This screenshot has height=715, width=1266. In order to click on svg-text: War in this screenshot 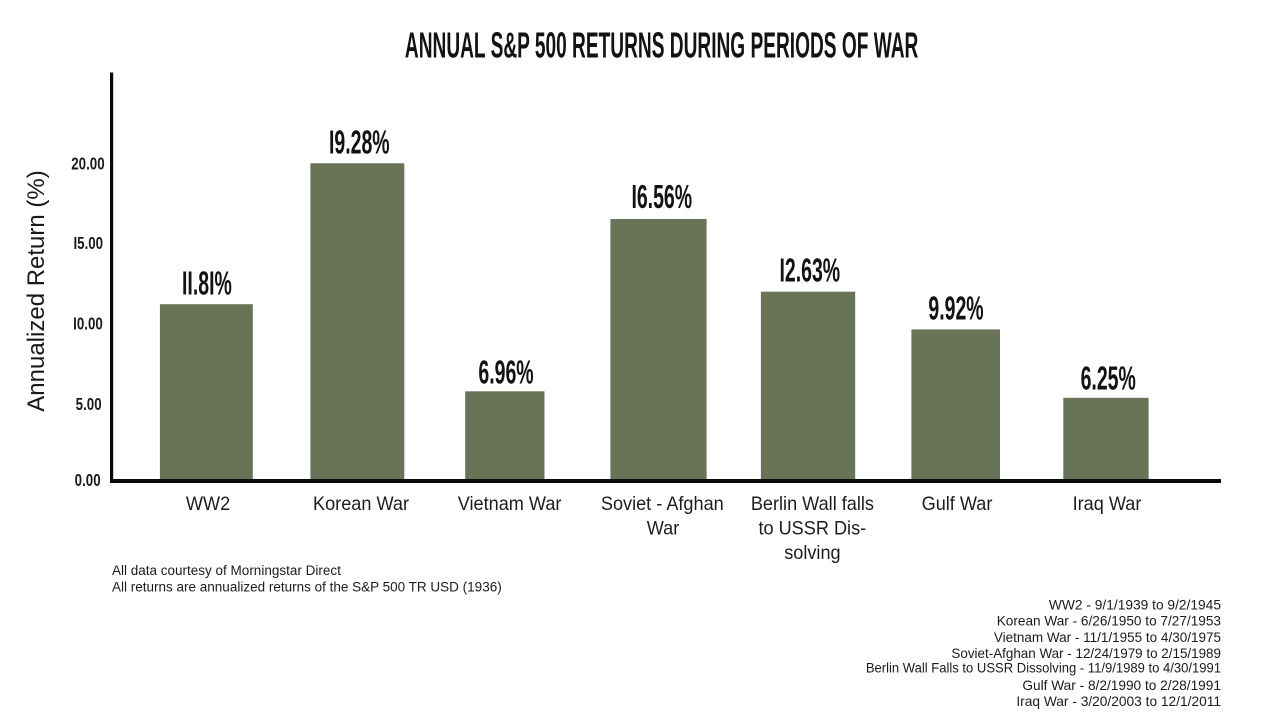, I will do `click(663, 528)`.